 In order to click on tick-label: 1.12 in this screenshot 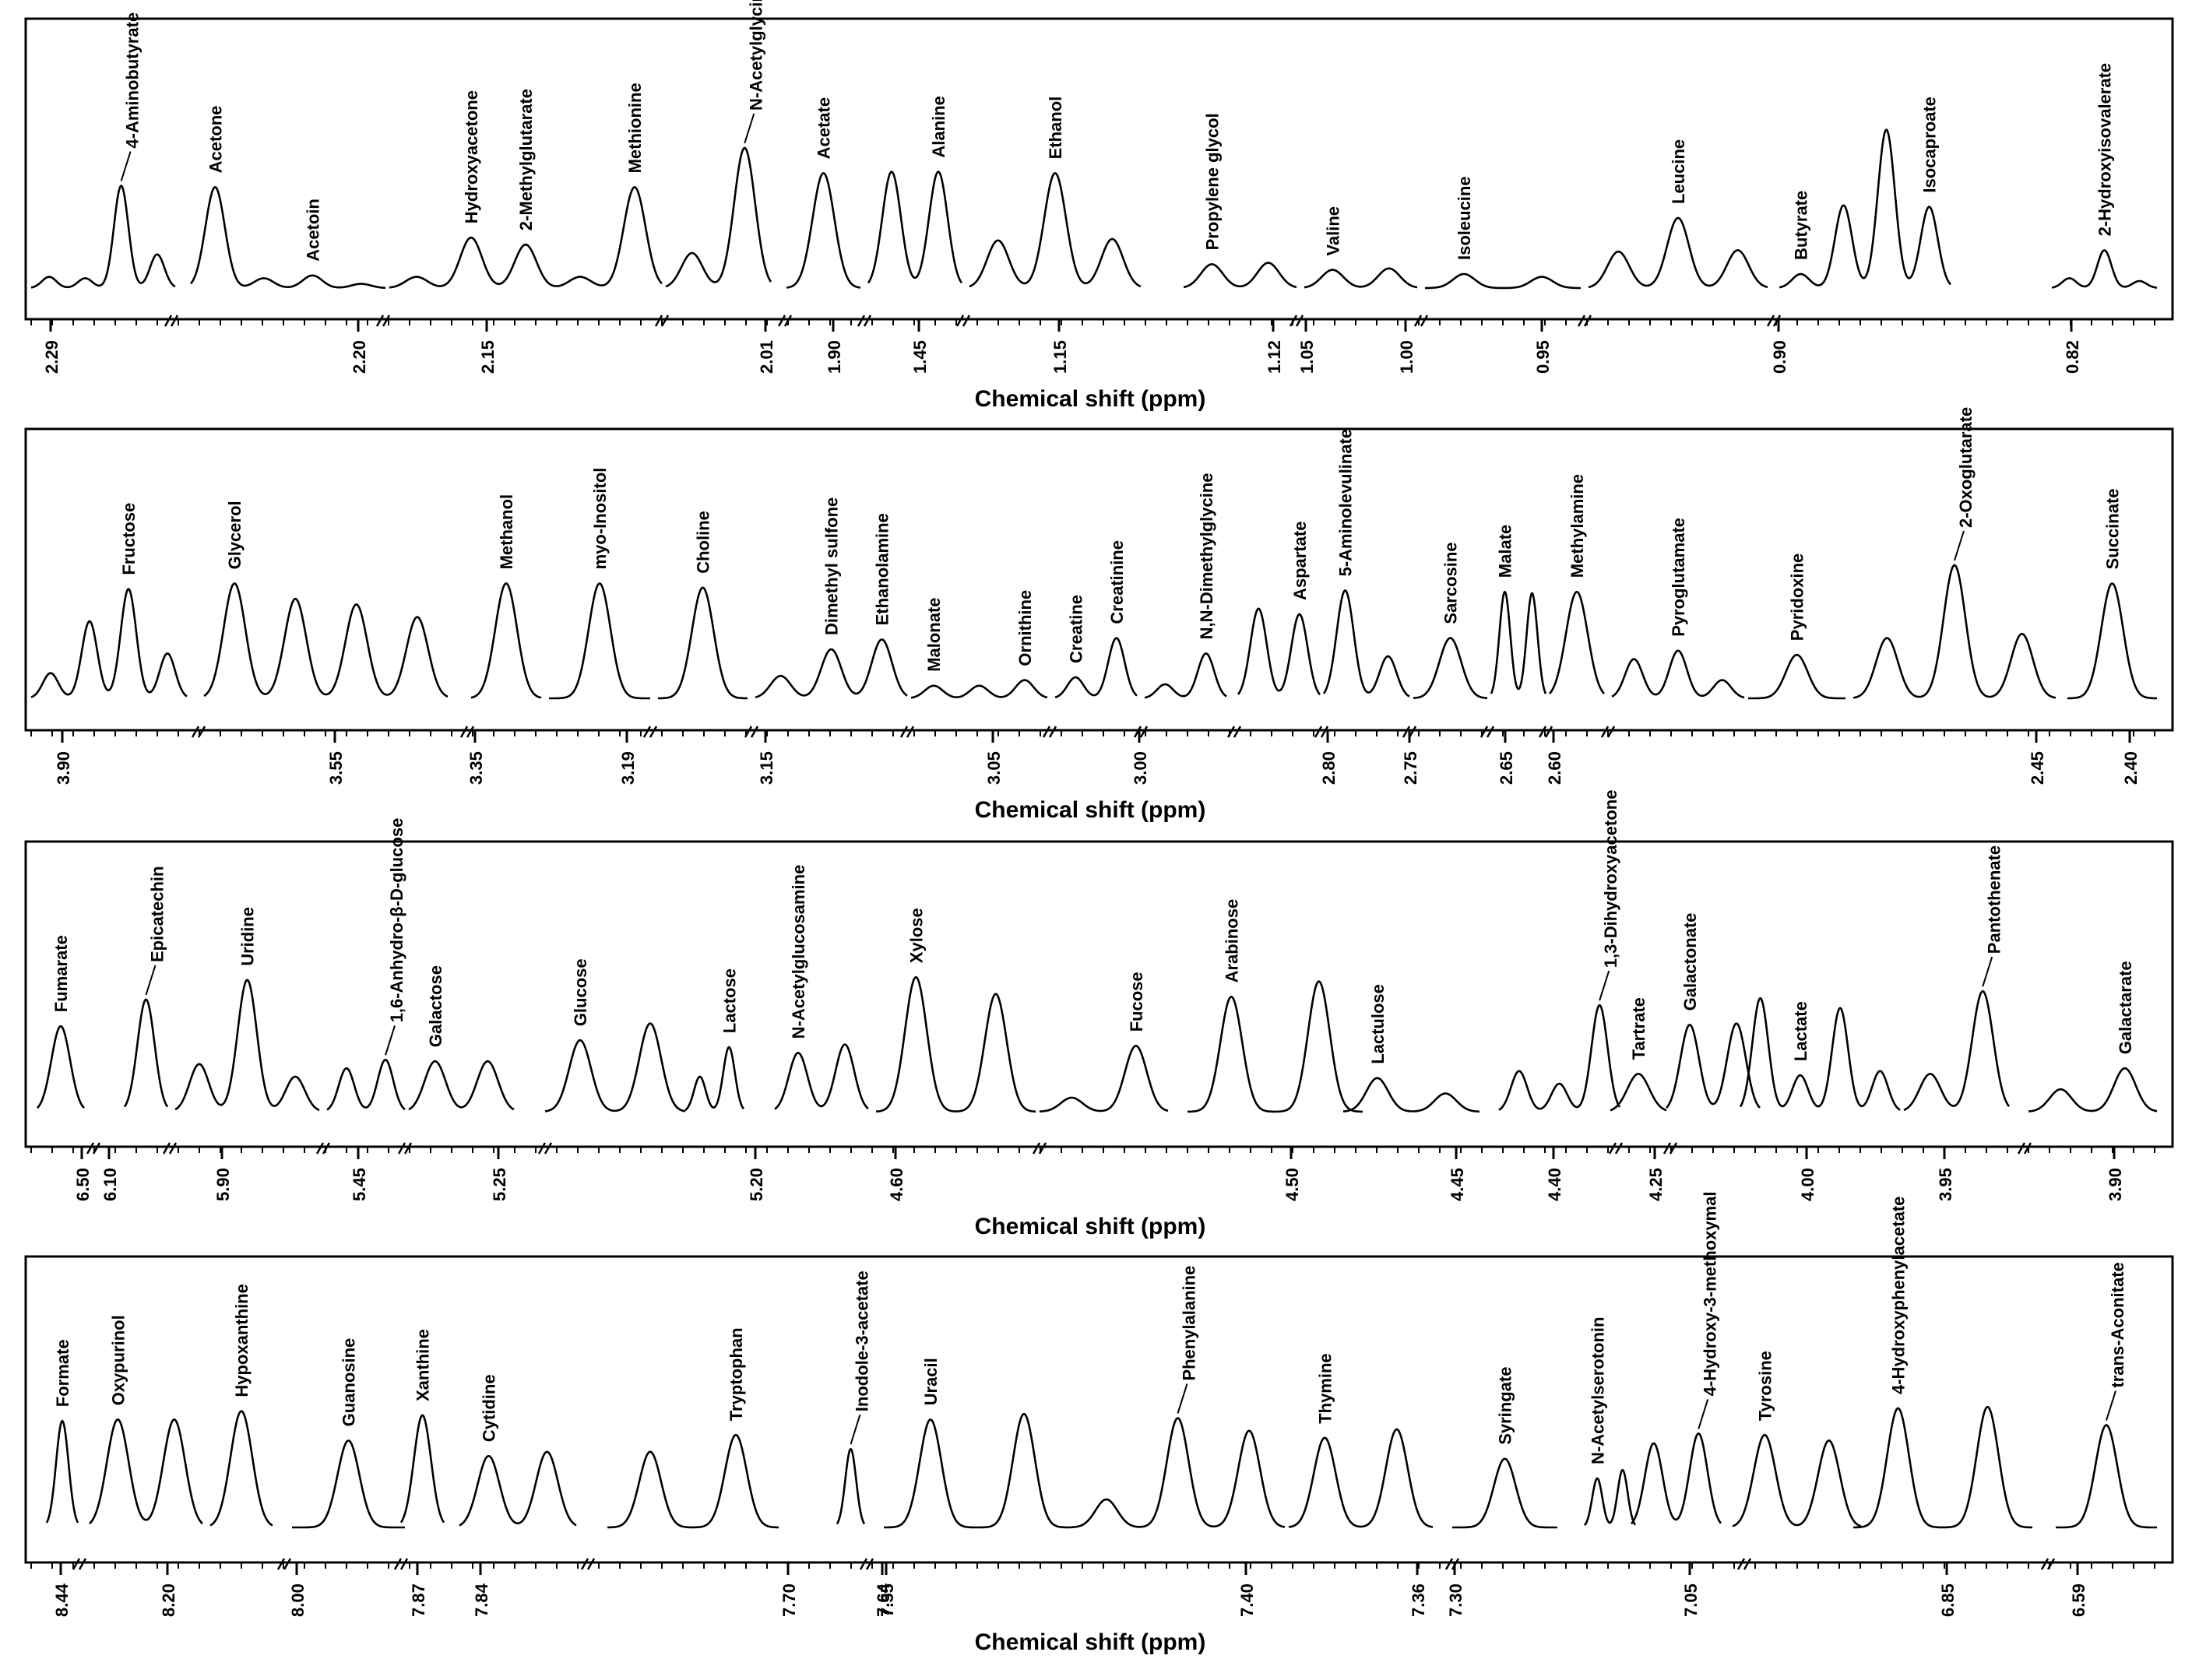, I will do `click(1275, 357)`.